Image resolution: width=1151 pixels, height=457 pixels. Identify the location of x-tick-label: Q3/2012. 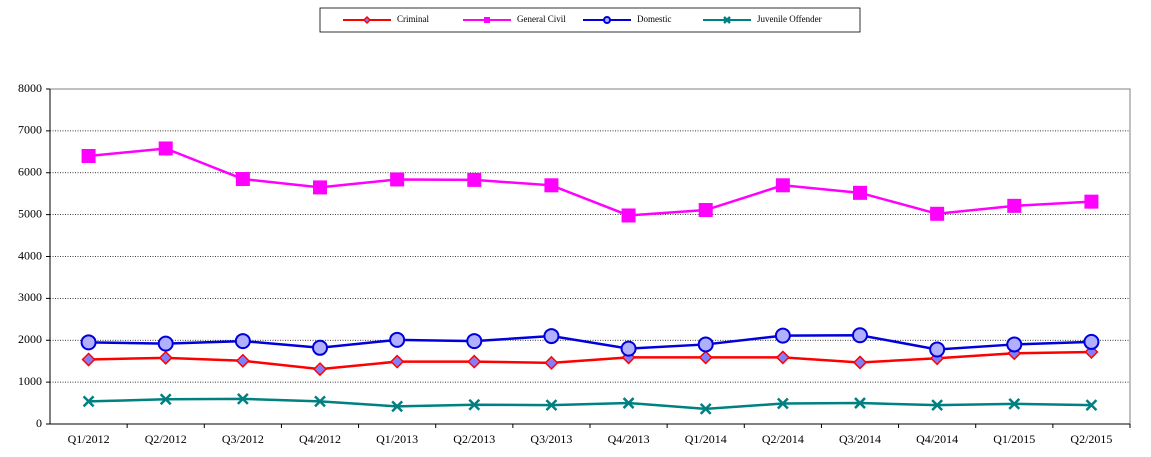
(243, 439).